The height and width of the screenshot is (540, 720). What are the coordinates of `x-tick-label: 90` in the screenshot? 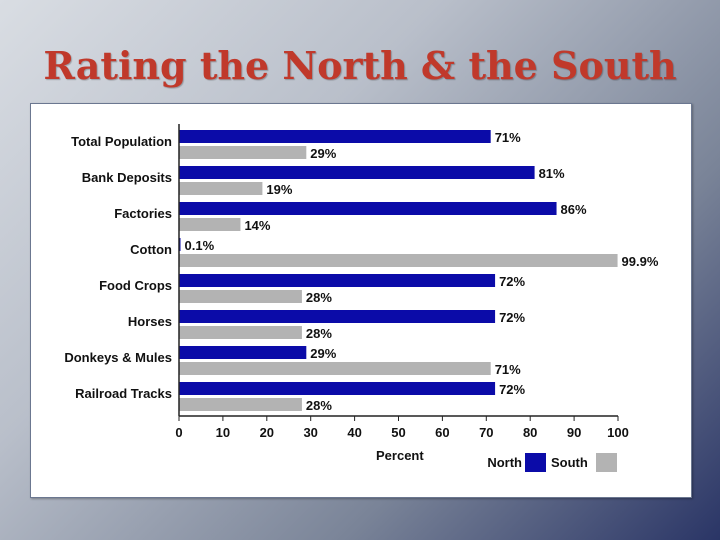 It's located at (574, 432).